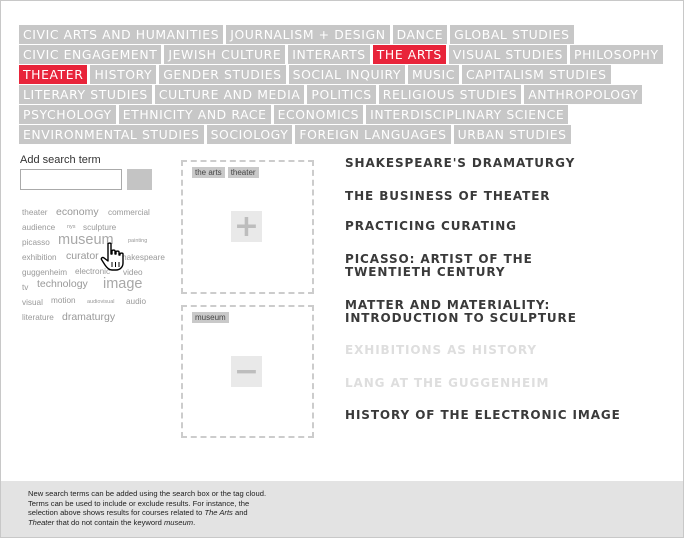 This screenshot has height=538, width=684. I want to click on course-item: Picasso: Artist of the Twentieth Century, so click(439, 265).